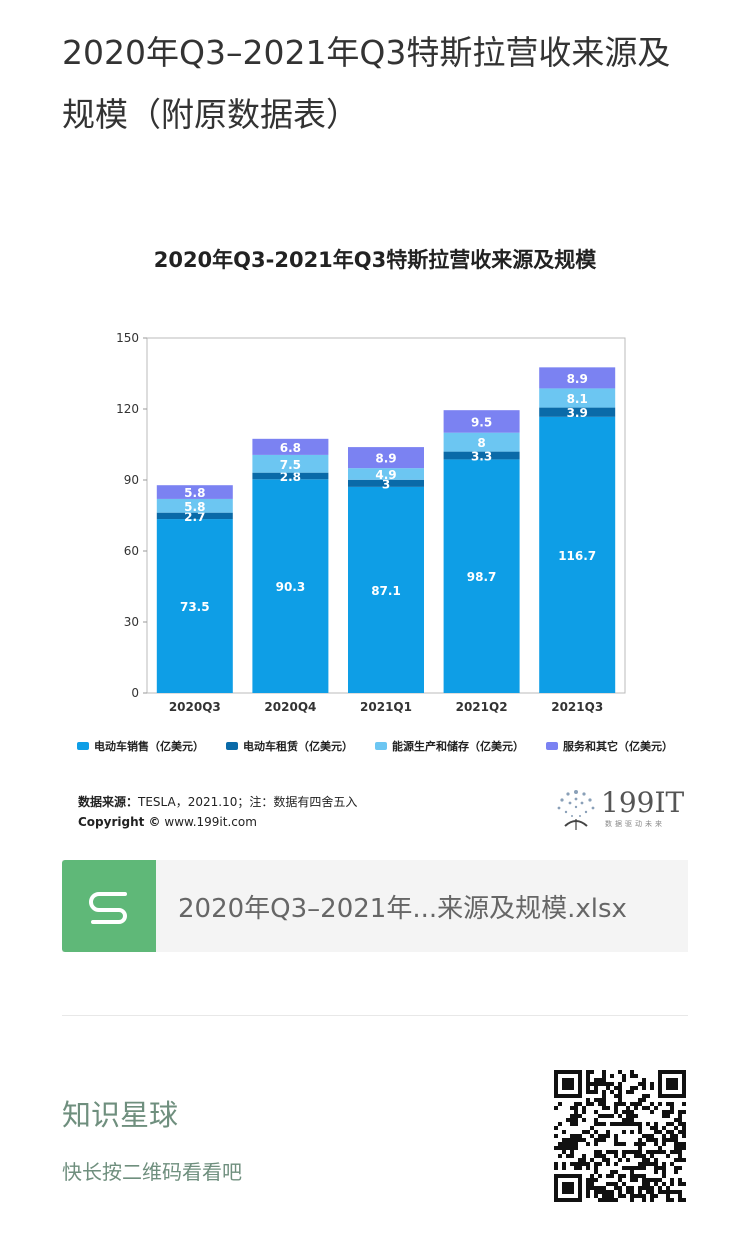 The height and width of the screenshot is (1256, 750). I want to click on data-label: 2.7, so click(194, 517).